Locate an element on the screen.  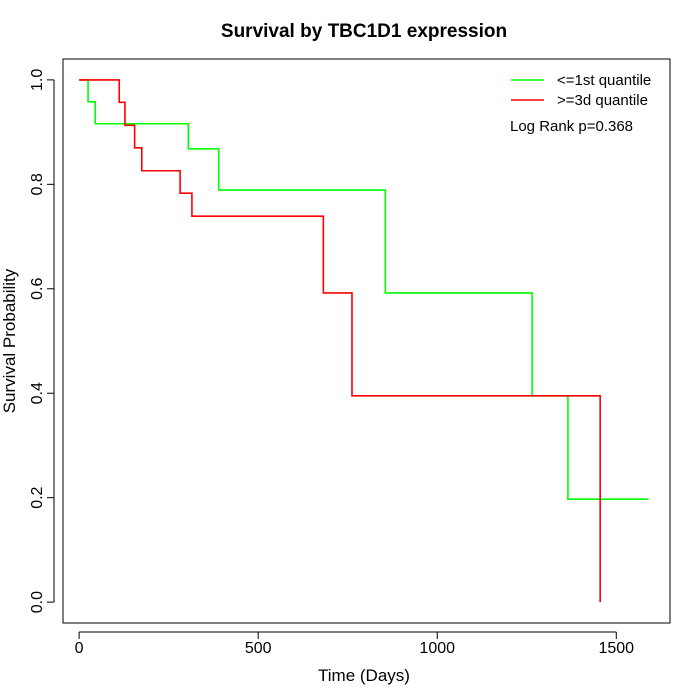
legend: <=1st quantile >=3d quantile is located at coordinates (581, 90).